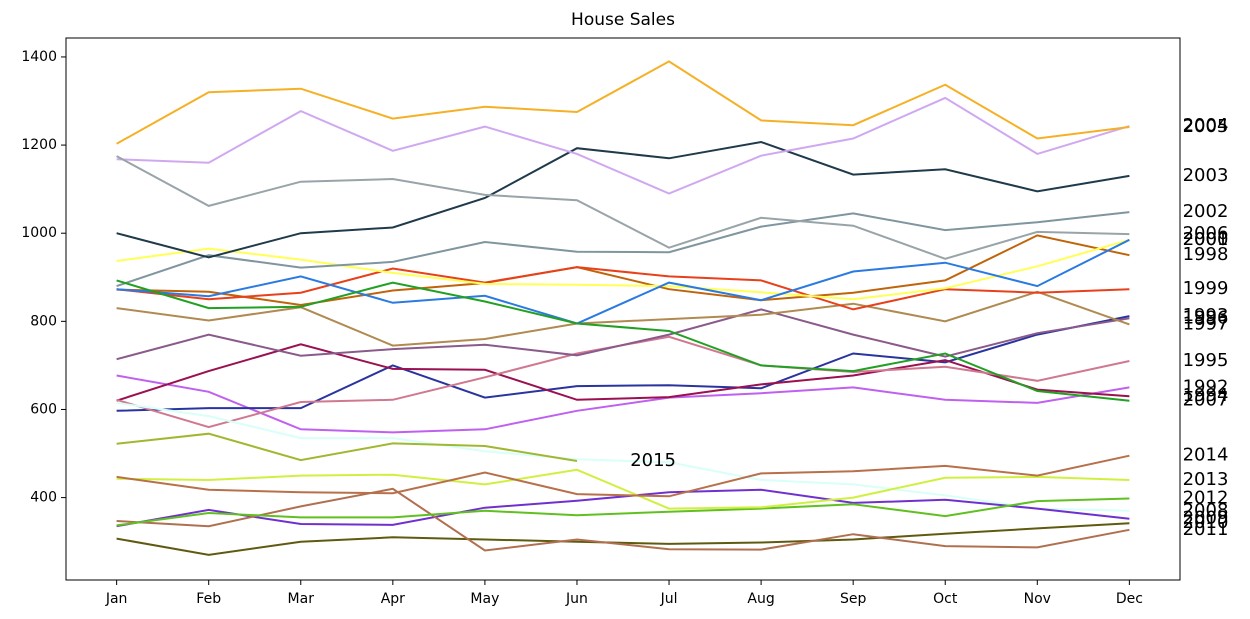 Image resolution: width=1250 pixels, height=619 pixels. What do you see at coordinates (1037, 599) in the screenshot?
I see `x-tick-label: Nov` at bounding box center [1037, 599].